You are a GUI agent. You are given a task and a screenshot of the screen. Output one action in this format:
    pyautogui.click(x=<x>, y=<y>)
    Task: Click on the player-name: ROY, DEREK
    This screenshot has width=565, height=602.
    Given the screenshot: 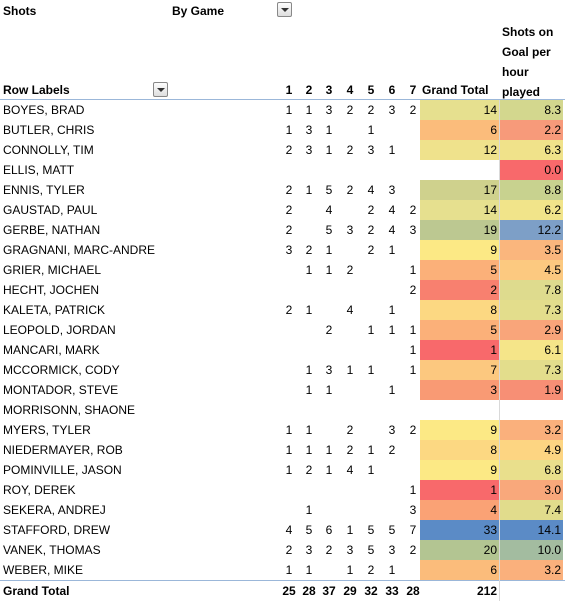 What is the action you would take?
    pyautogui.click(x=39, y=490)
    